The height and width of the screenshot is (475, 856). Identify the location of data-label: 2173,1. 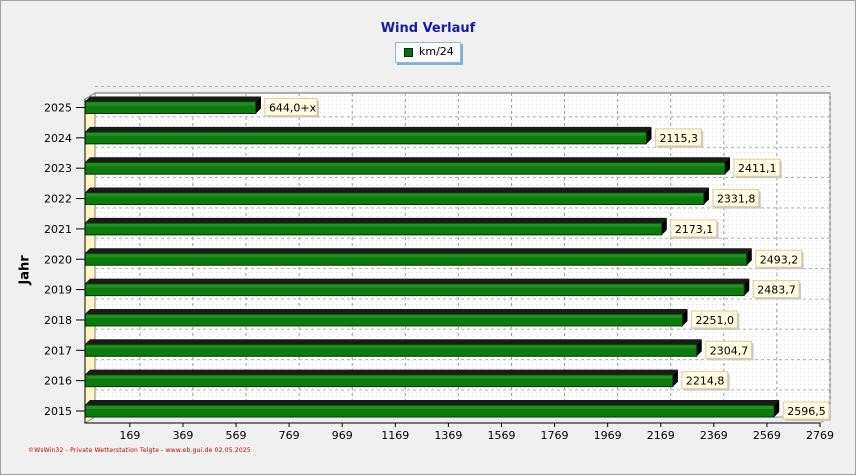
(694, 229).